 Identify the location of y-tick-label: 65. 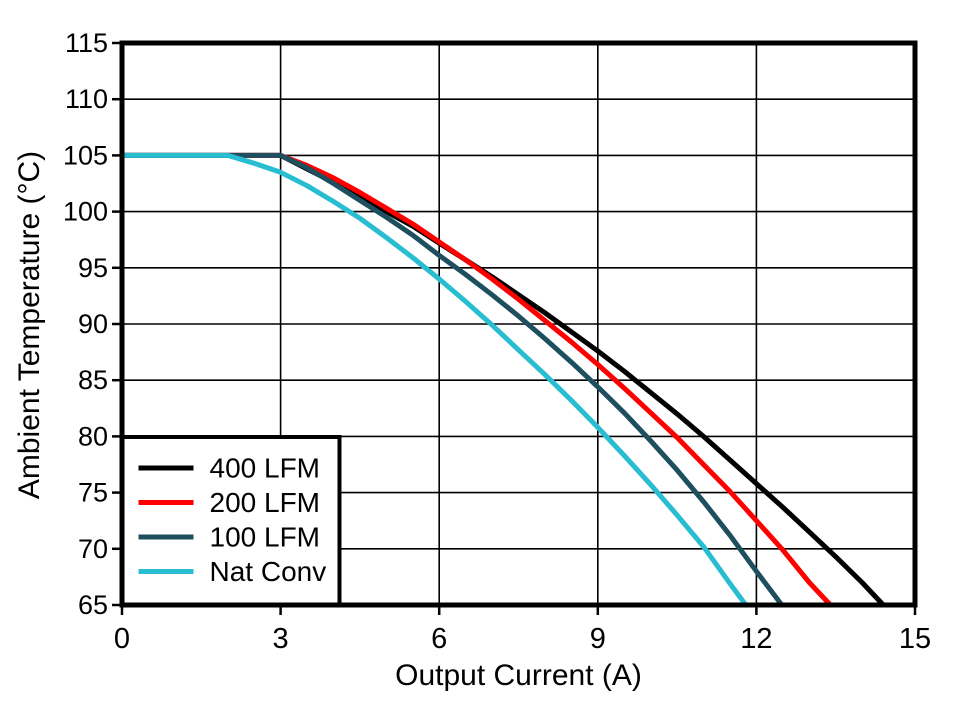
(93, 605).